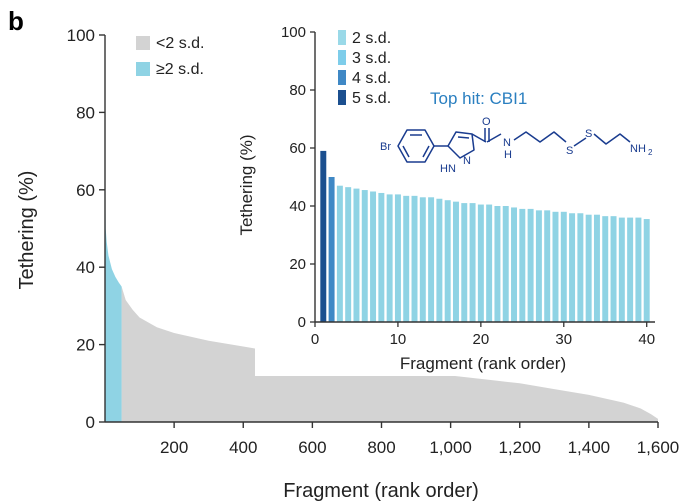  What do you see at coordinates (638, 149) in the screenshot?
I see `amine-group: NH` at bounding box center [638, 149].